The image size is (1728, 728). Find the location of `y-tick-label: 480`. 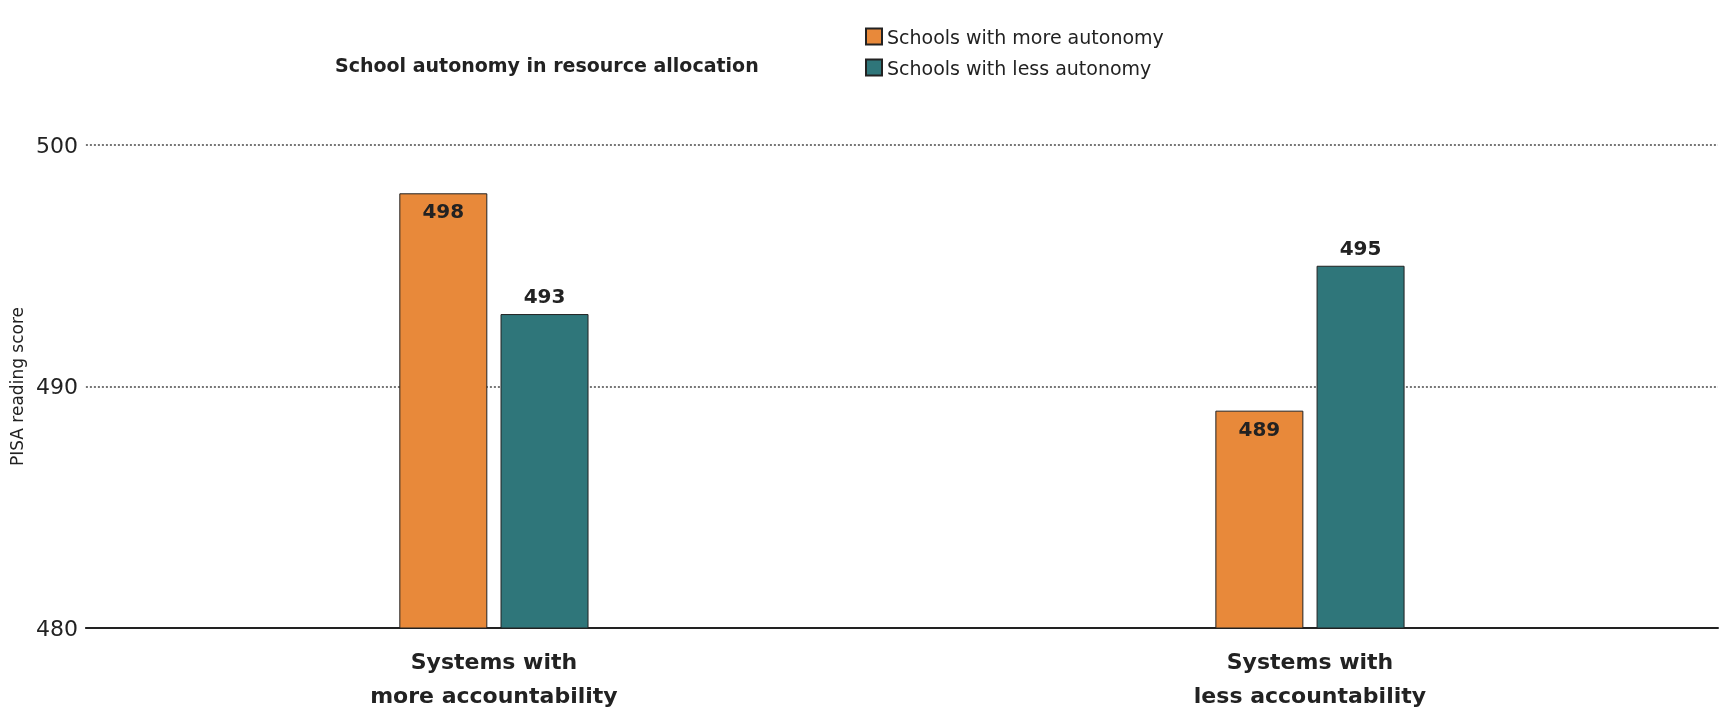

y-tick-label: 480 is located at coordinates (56, 628).